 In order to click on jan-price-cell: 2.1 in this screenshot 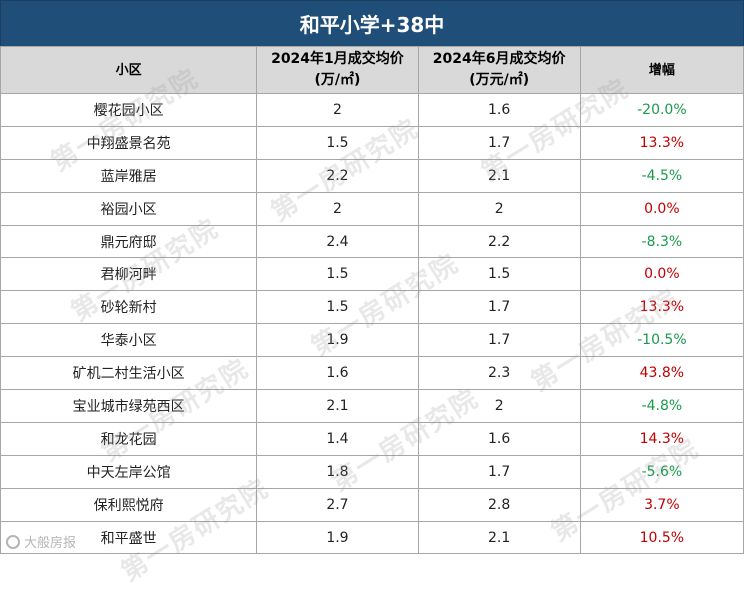, I will do `click(337, 406)`.